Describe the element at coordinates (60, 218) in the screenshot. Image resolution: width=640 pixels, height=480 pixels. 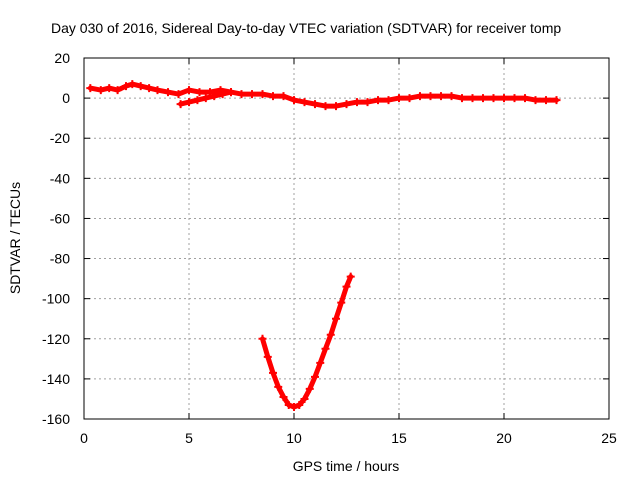
I see `y-tick-label: -60` at that location.